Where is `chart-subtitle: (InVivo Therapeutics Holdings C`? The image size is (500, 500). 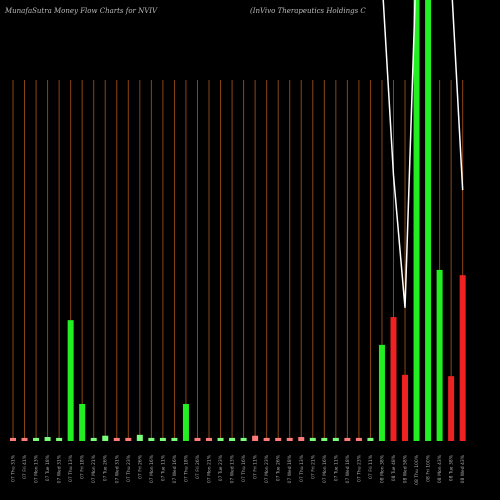
chart-subtitle: (InVivo Therapeutics Holdings C is located at coordinates (308, 11).